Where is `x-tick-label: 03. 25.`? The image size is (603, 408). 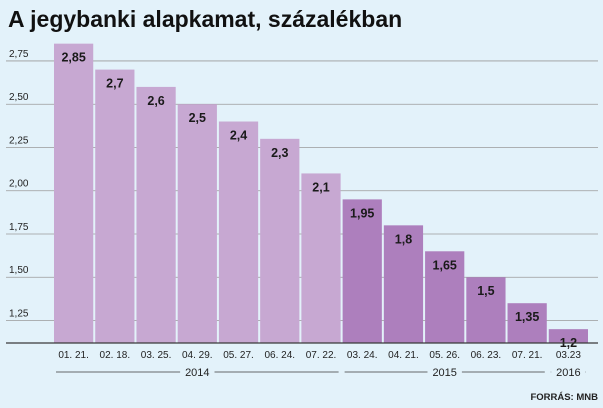
x-tick-label: 03. 25. is located at coordinates (156, 355).